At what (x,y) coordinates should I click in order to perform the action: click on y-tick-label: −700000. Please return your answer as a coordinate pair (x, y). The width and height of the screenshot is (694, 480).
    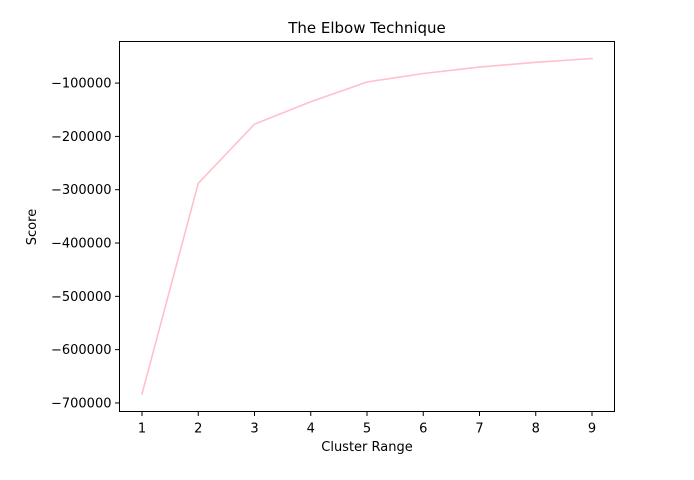
    Looking at the image, I should click on (81, 403).